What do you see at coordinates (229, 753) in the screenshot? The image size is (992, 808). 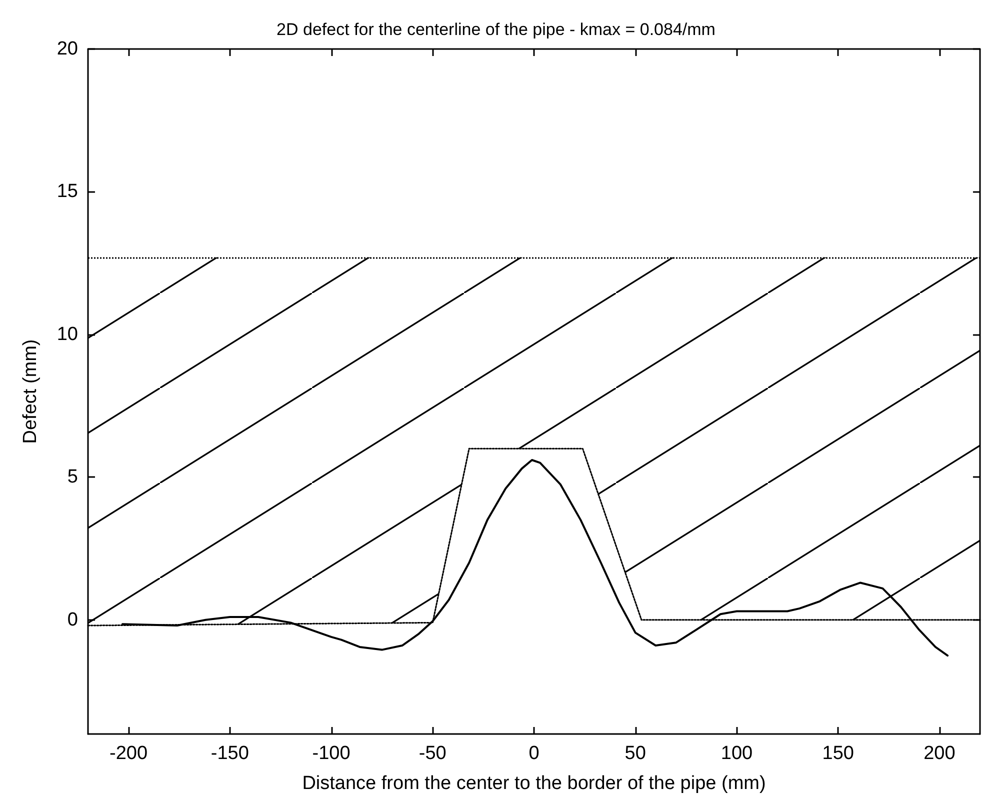 I see `x-tick-label: -150` at bounding box center [229, 753].